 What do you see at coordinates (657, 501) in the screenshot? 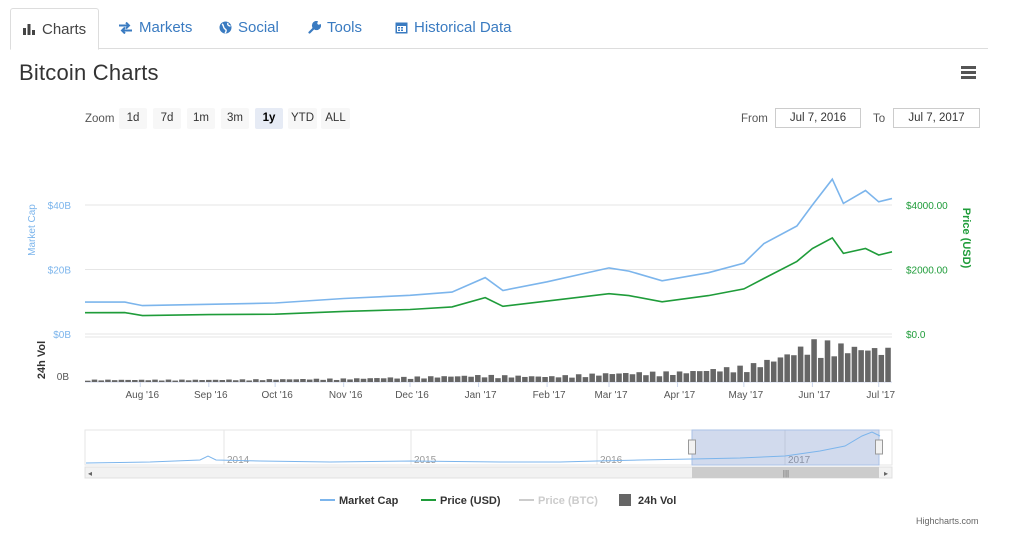
I see `legend-item-label: 24h Vol` at bounding box center [657, 501].